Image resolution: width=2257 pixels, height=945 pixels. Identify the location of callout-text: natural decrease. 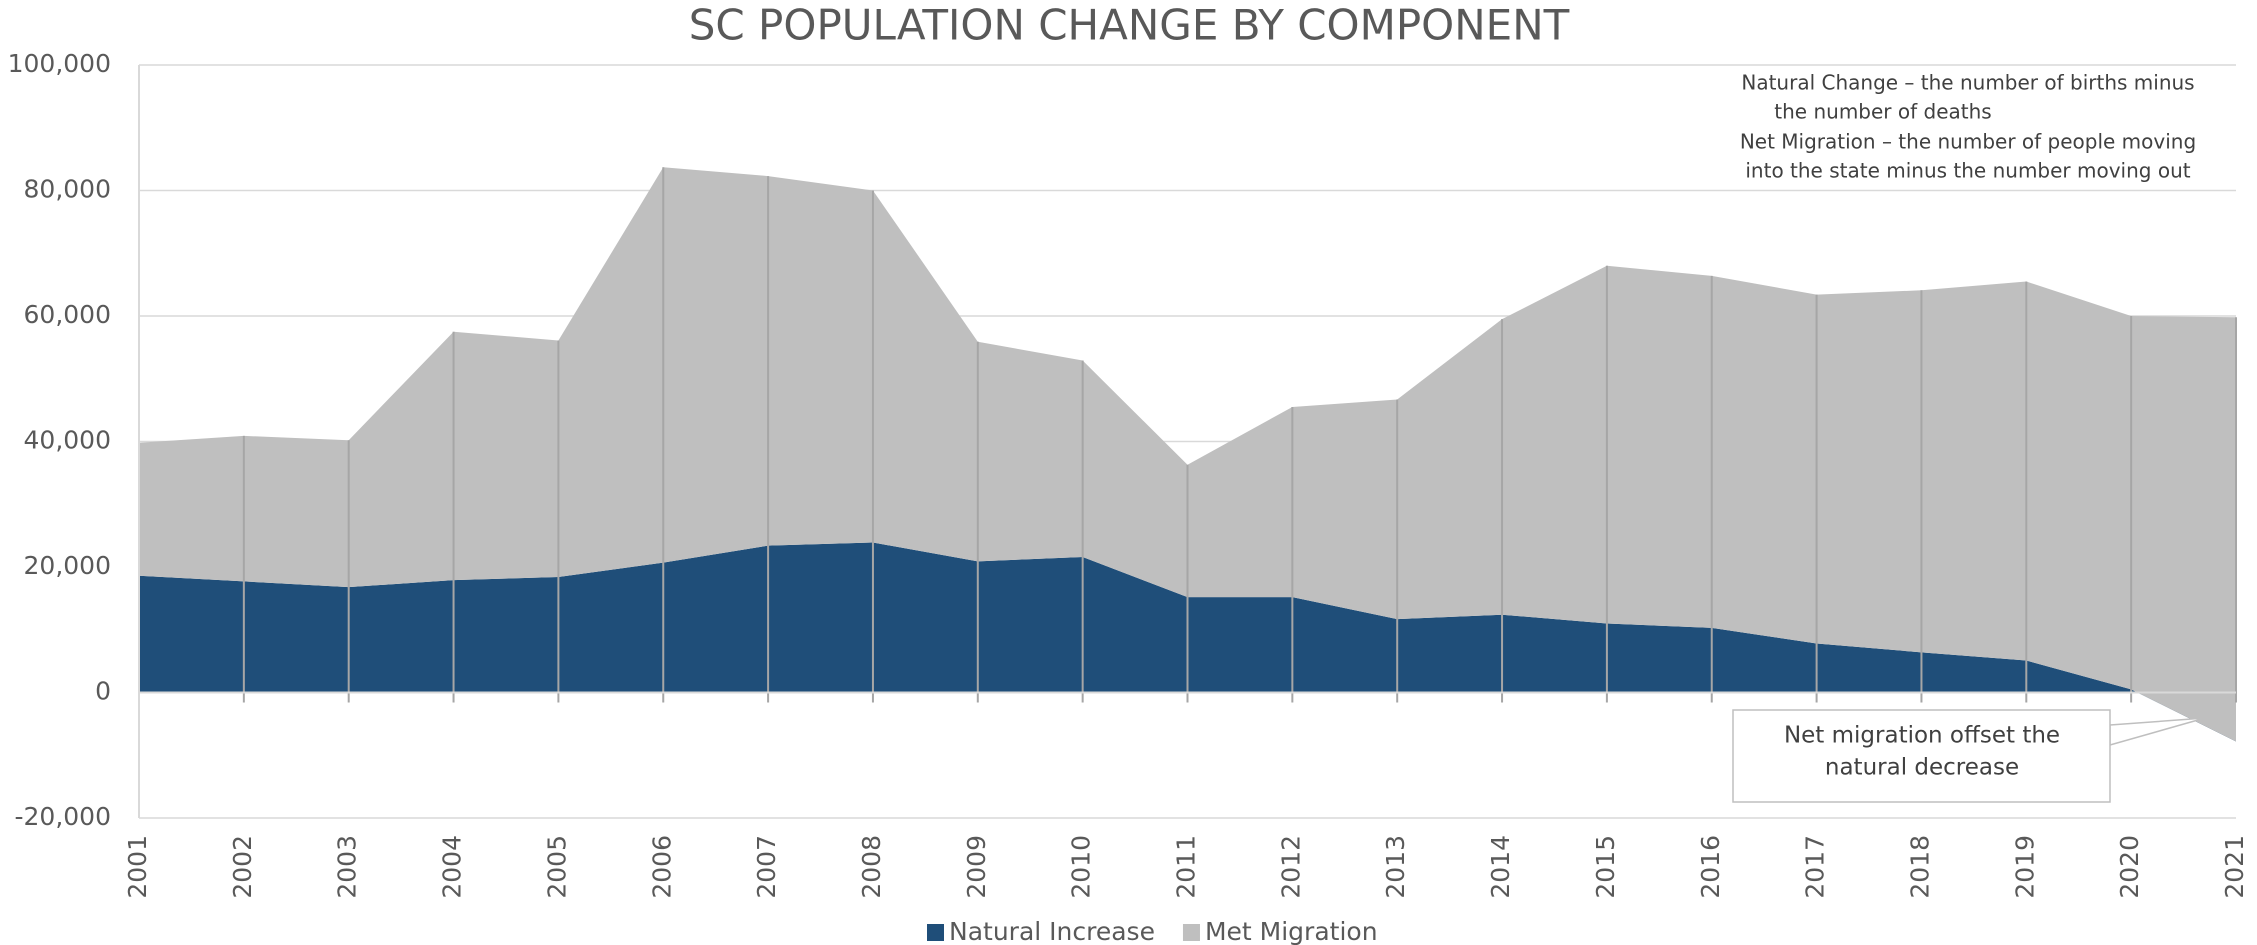
(1922, 768).